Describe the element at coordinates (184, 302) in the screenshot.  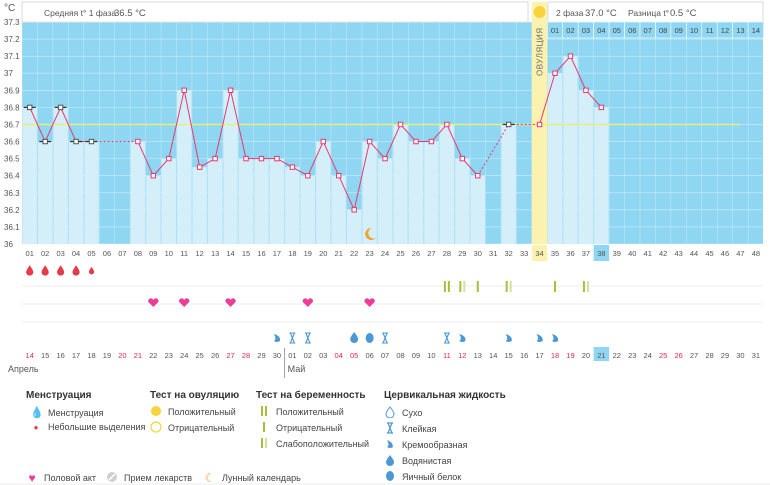
I see `intercourse-heart-icon` at that location.